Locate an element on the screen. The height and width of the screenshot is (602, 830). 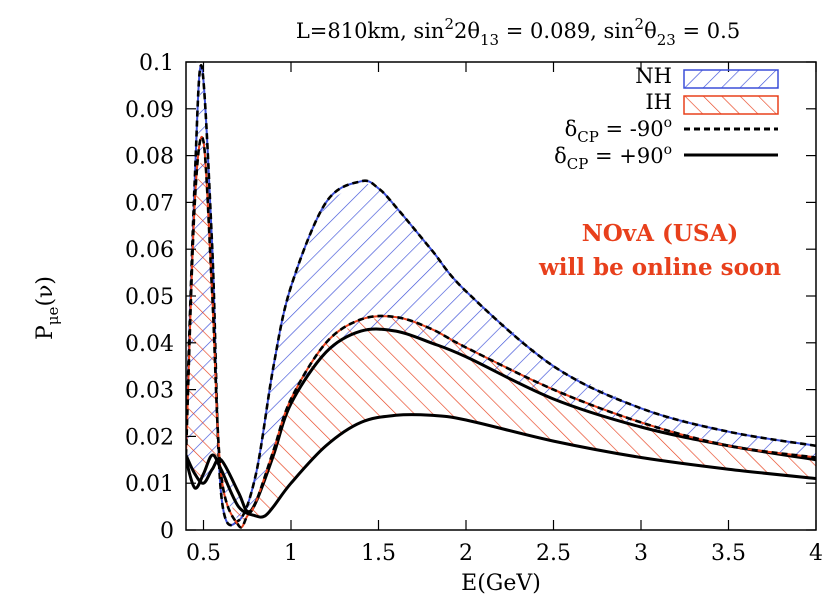
x-tick-label: 4 is located at coordinates (816, 553).